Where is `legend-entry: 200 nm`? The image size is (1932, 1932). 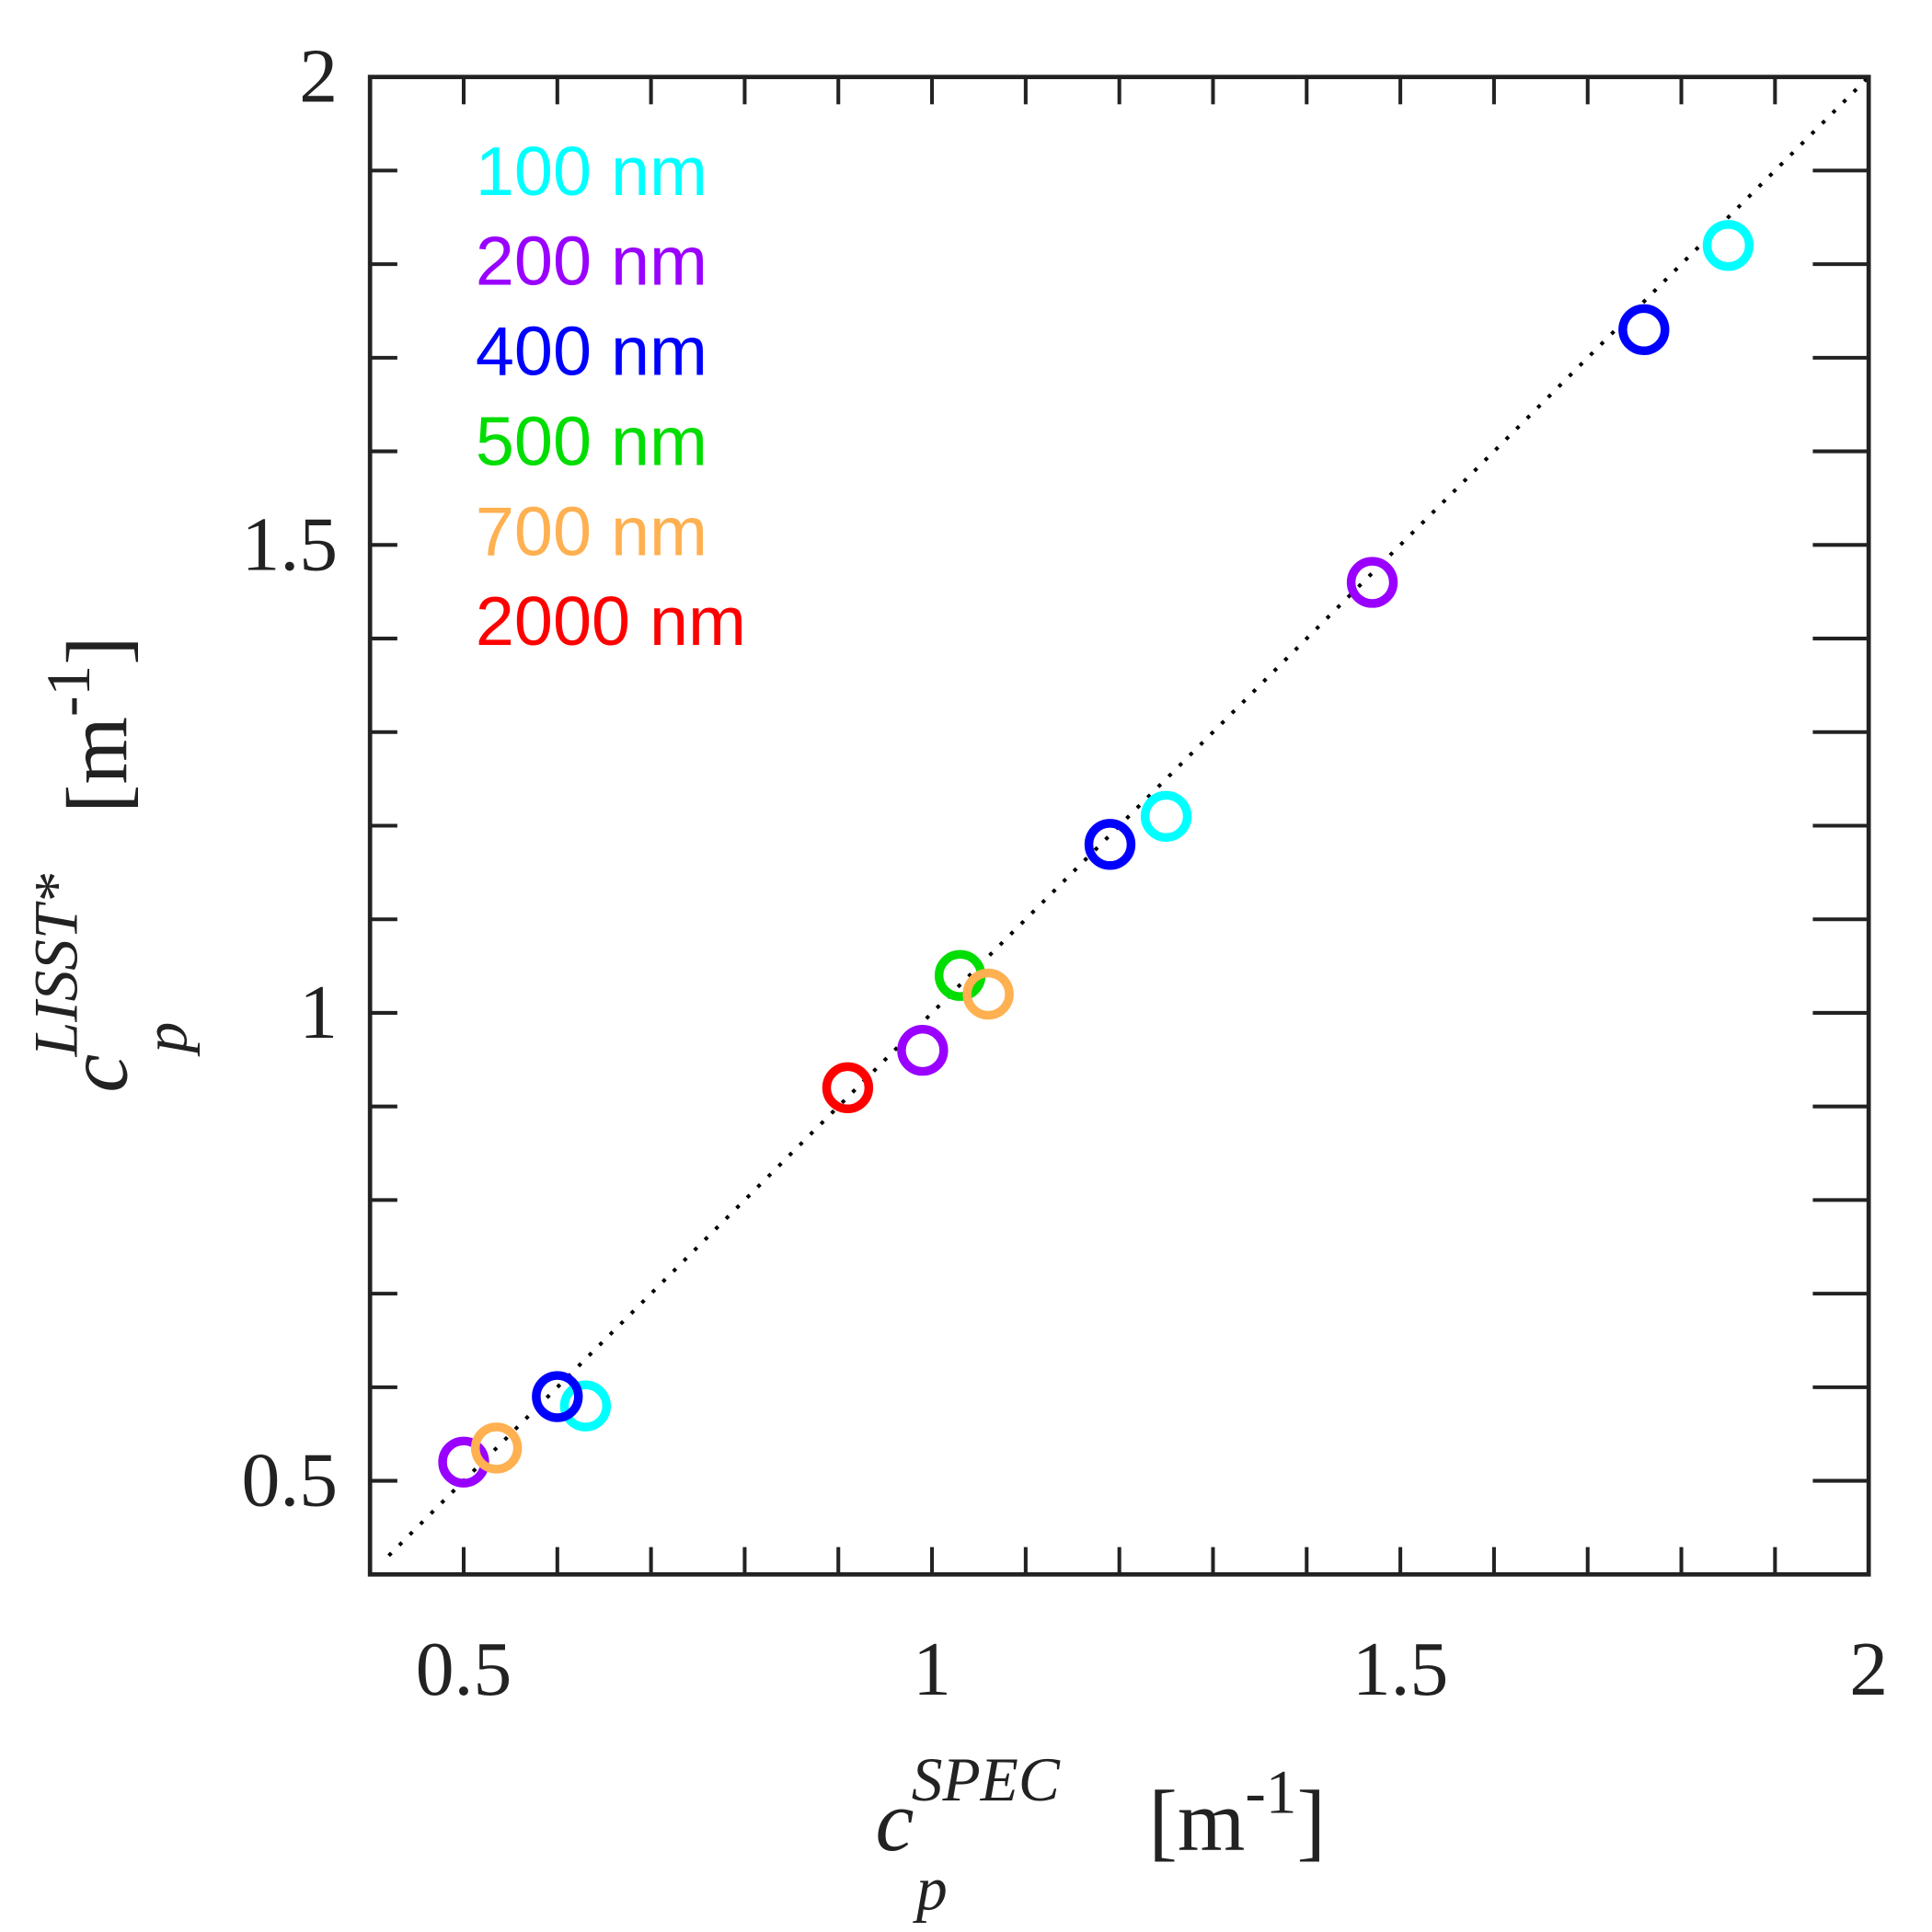 legend-entry: 200 nm is located at coordinates (591, 262).